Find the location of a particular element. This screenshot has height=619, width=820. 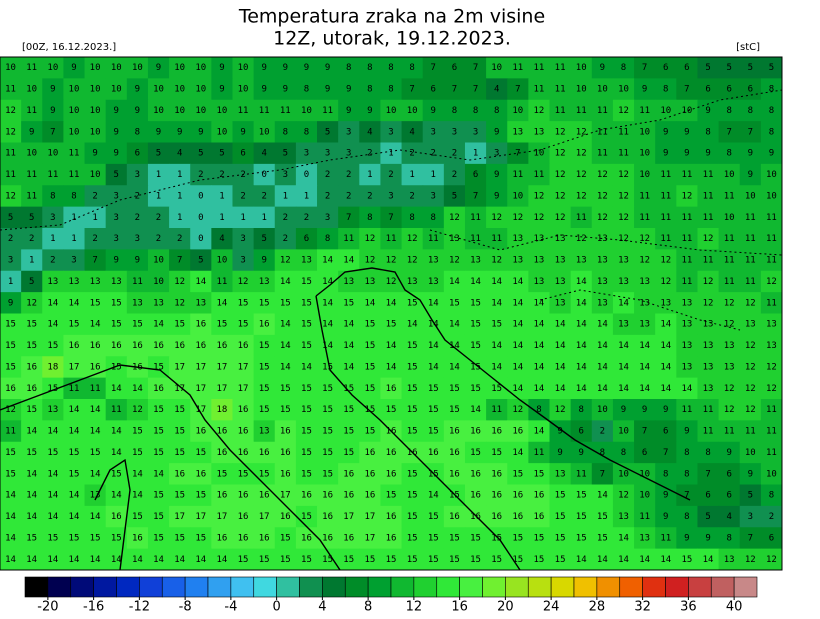

cell-value: 7 is located at coordinates (707, 474).